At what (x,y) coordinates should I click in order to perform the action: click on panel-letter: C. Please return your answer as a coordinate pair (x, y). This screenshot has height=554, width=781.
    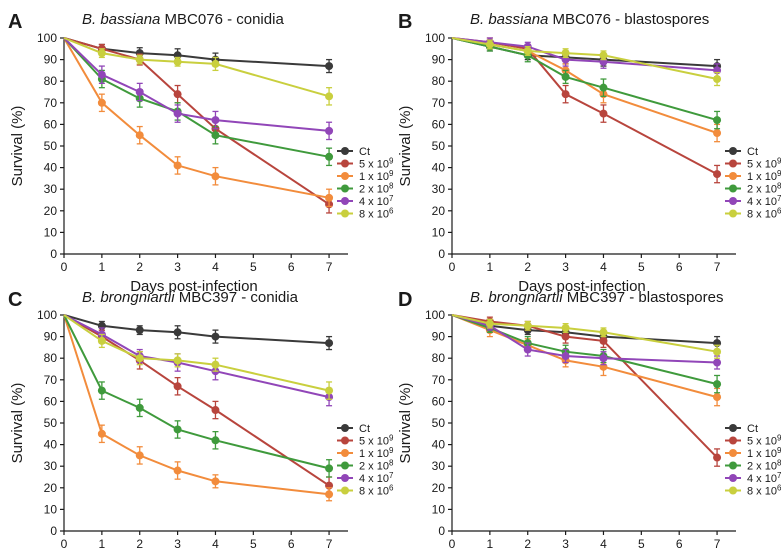
    Looking at the image, I should click on (15, 300).